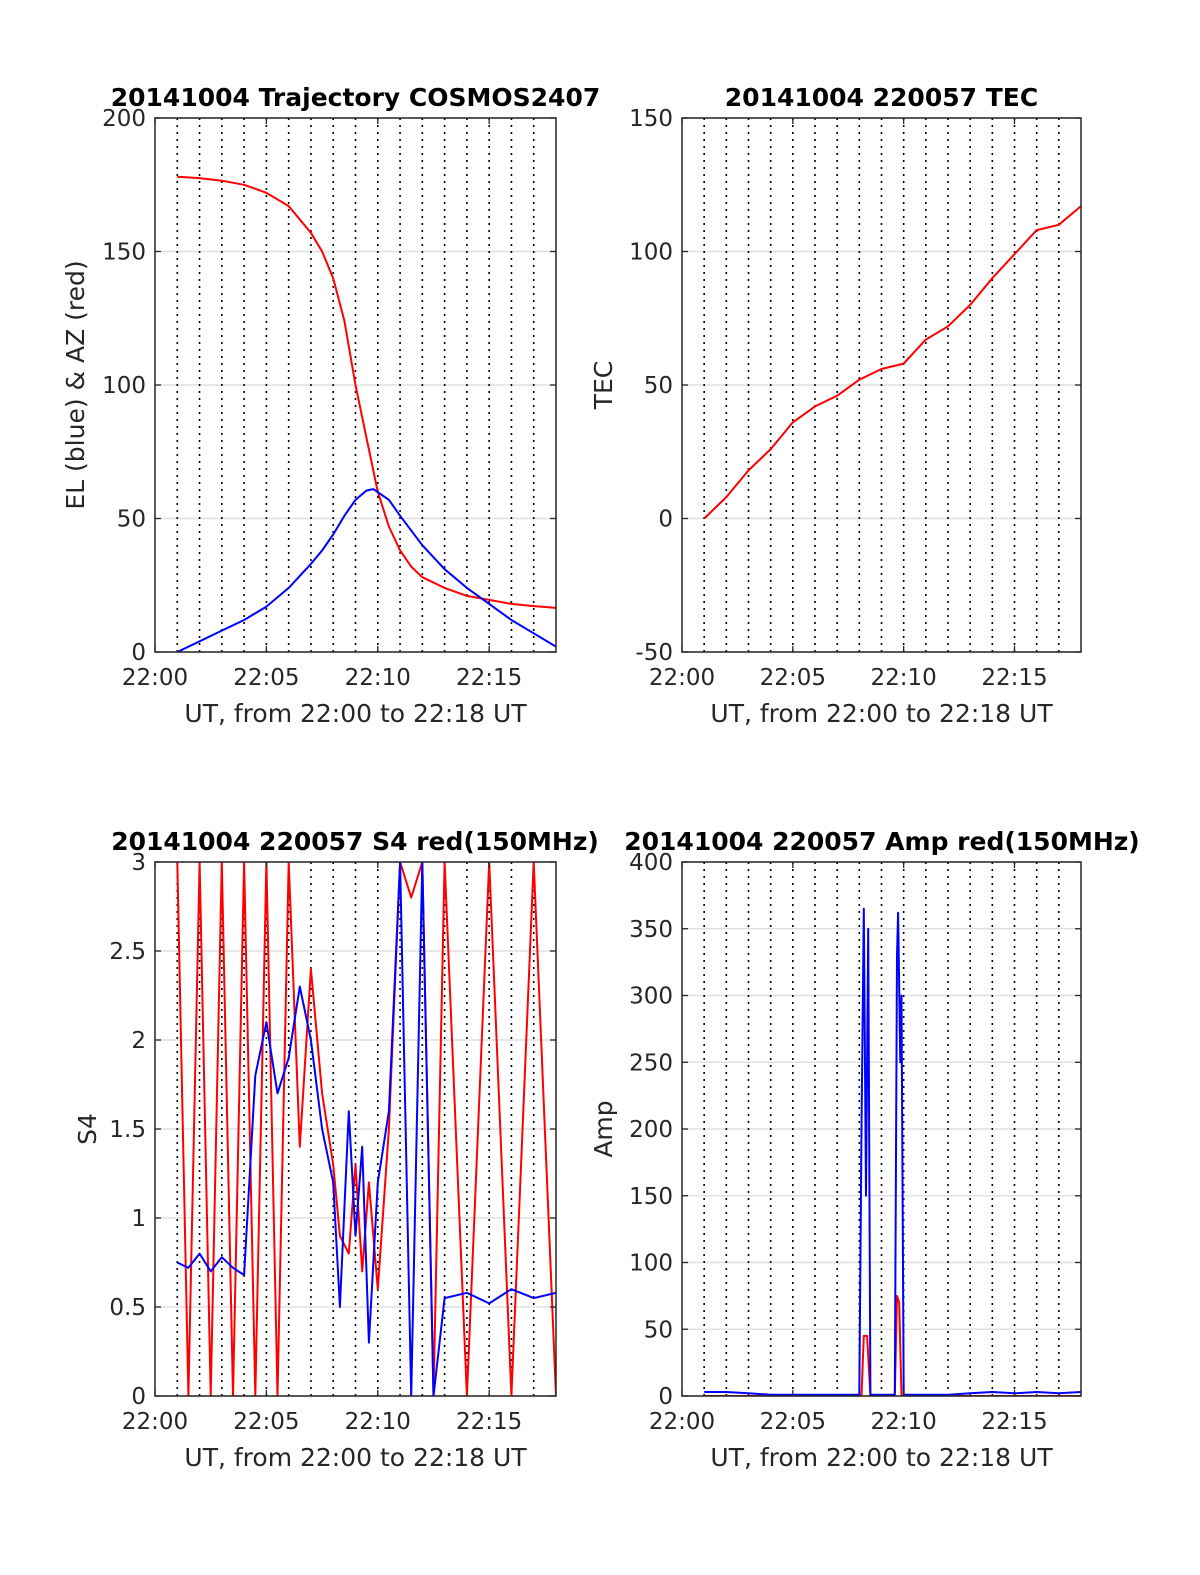 The width and height of the screenshot is (1200, 1575). I want to click on y-tick-label: 300, so click(651, 997).